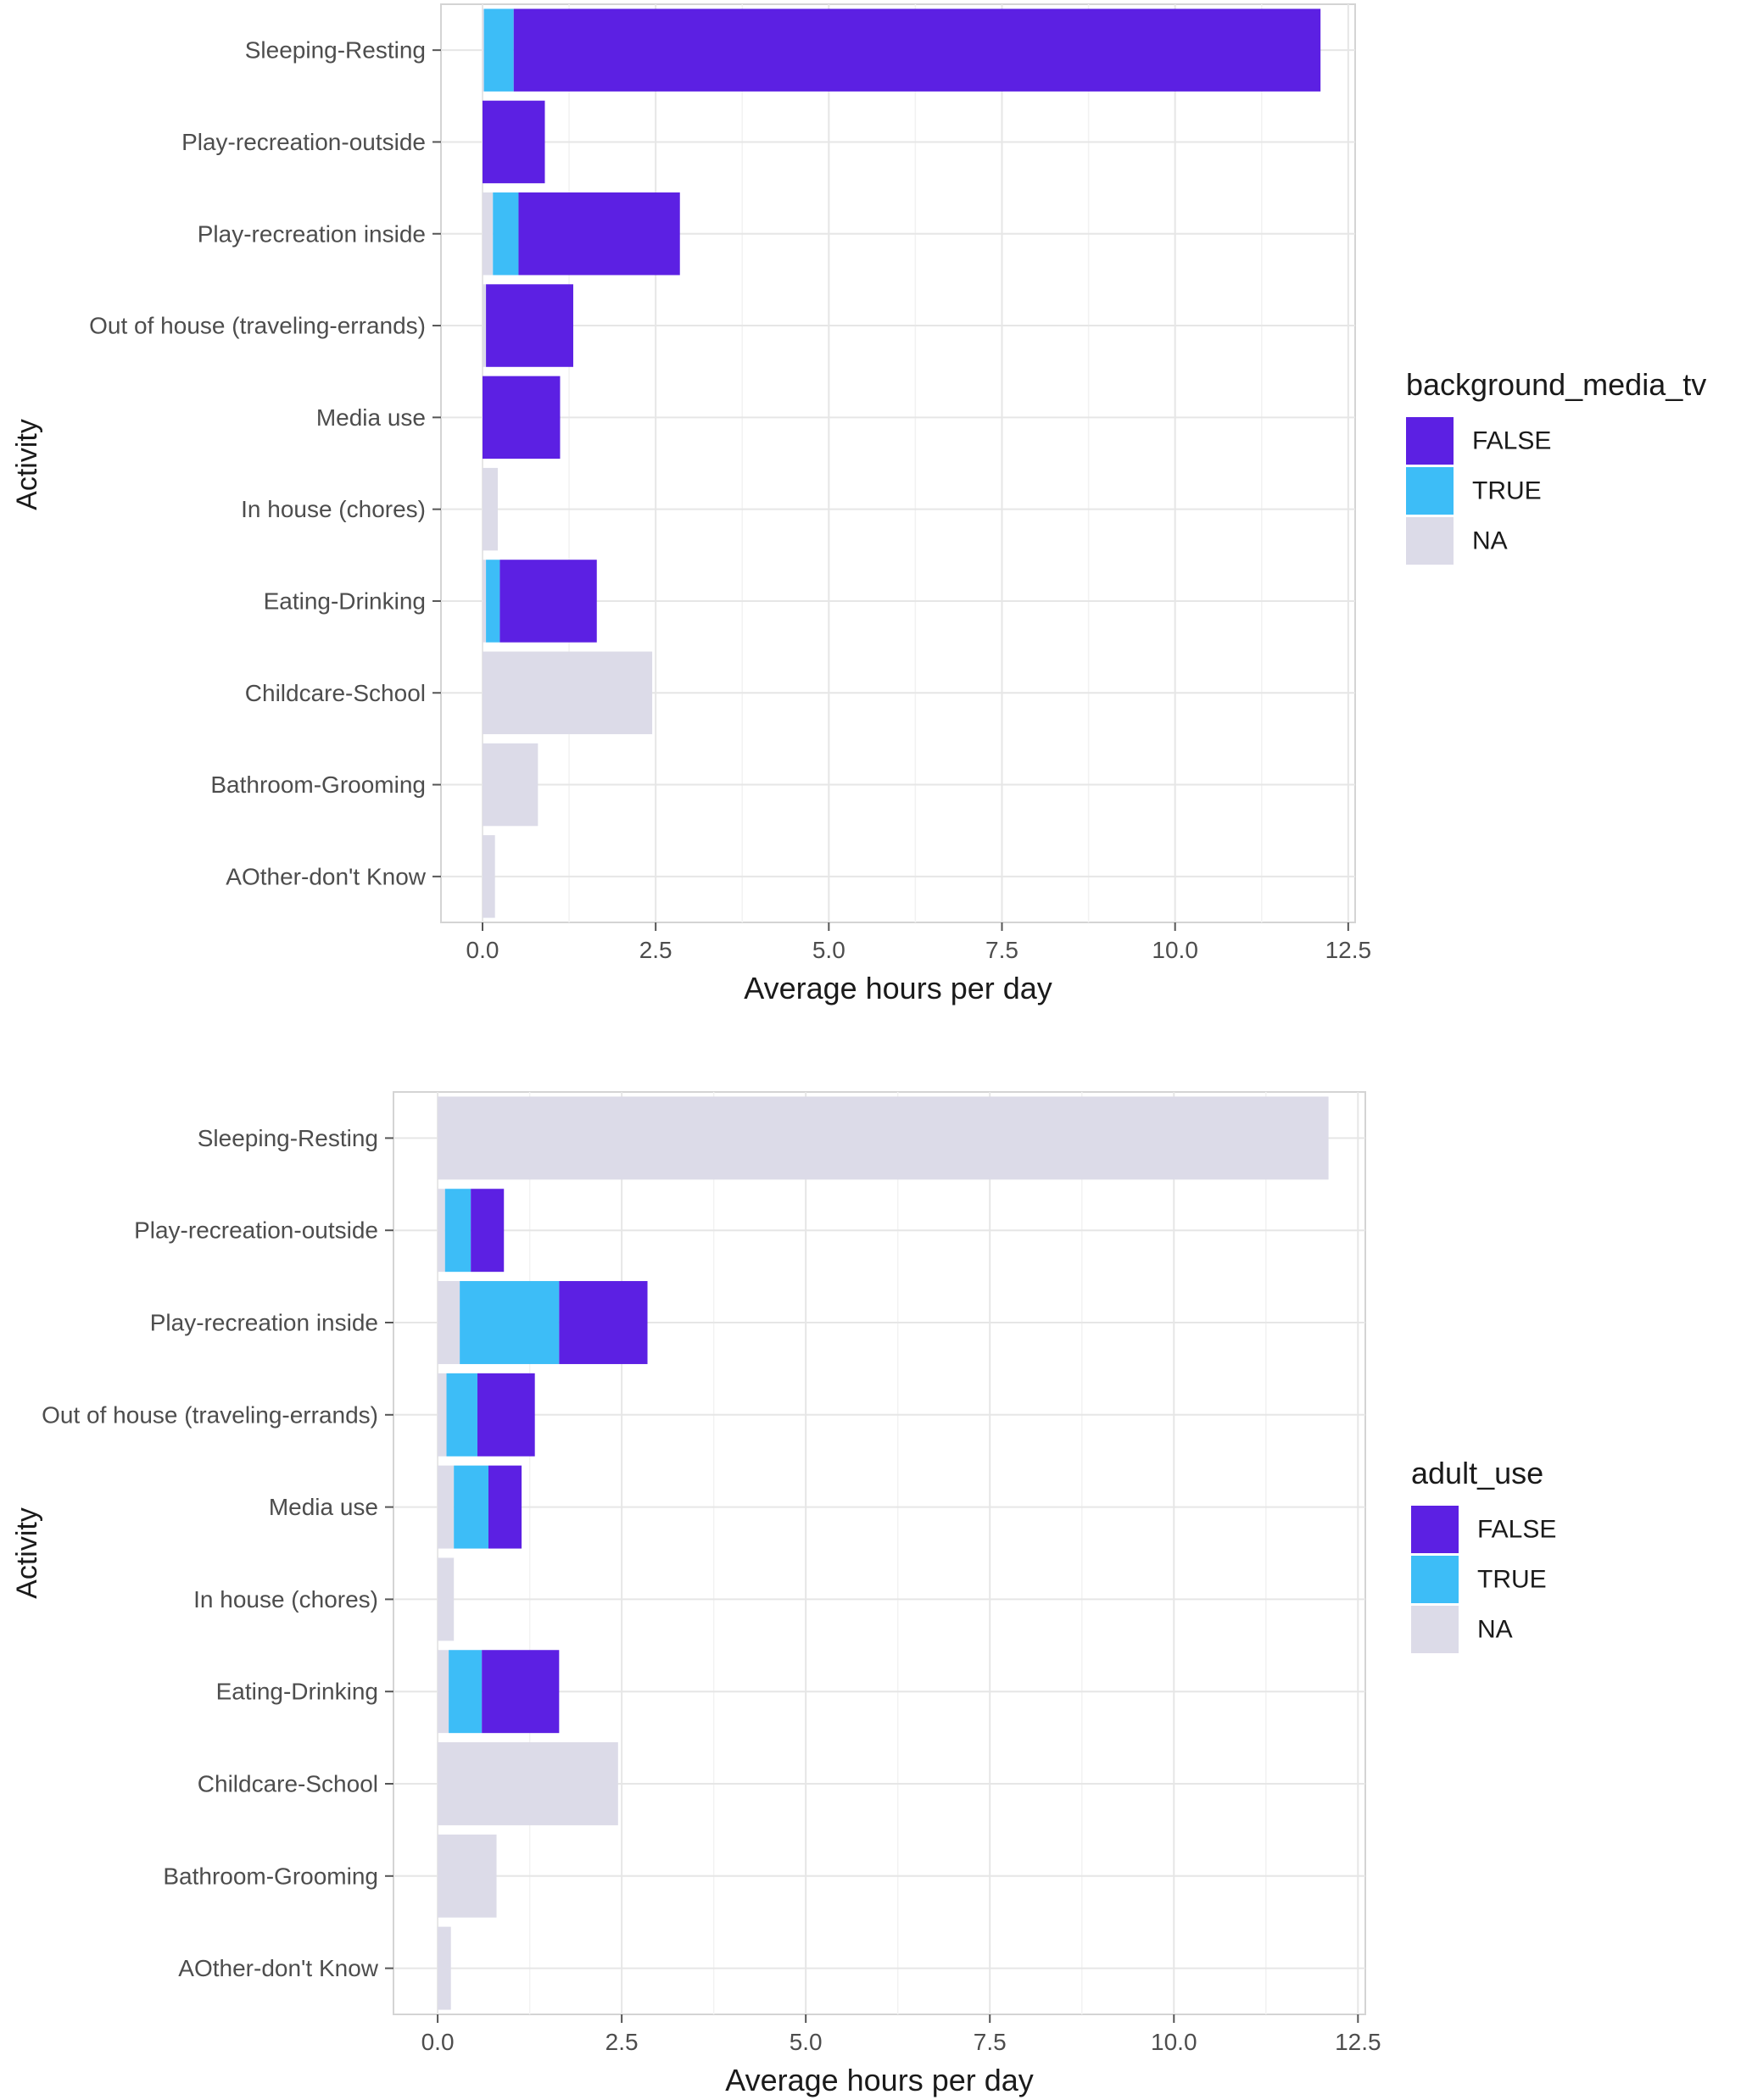  I want to click on panel-2-xtick-label: 0.0, so click(438, 2042).